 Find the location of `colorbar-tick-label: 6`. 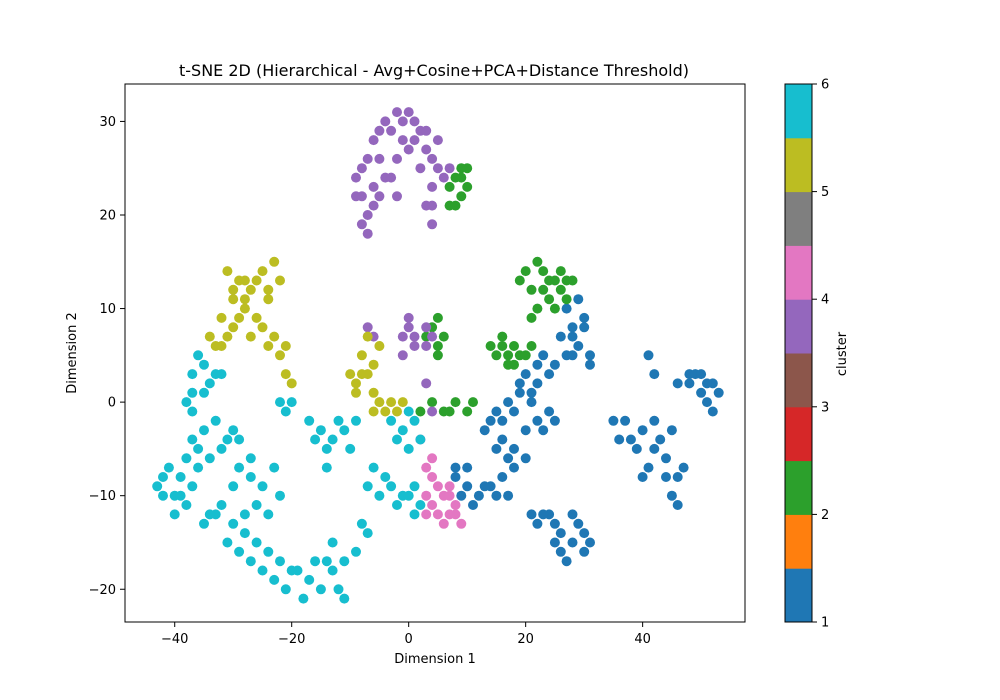

colorbar-tick-label: 6 is located at coordinates (825, 85).